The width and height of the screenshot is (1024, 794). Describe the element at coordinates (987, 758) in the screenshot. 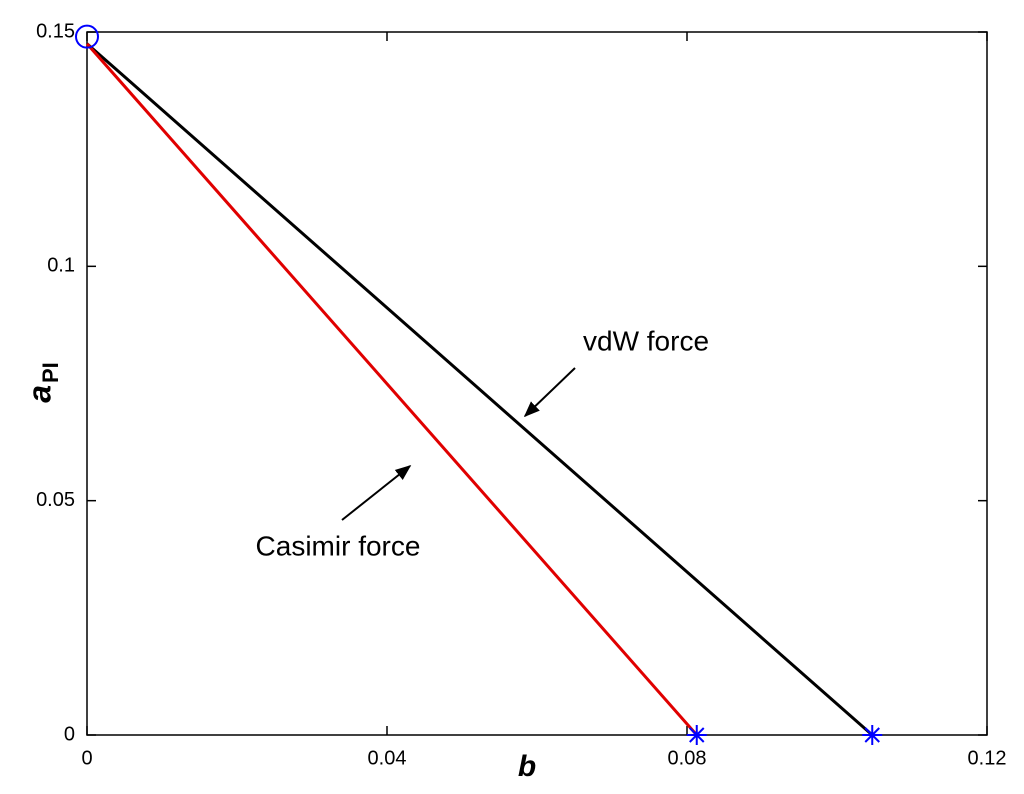

I see `x-tick-label: 0.12` at that location.